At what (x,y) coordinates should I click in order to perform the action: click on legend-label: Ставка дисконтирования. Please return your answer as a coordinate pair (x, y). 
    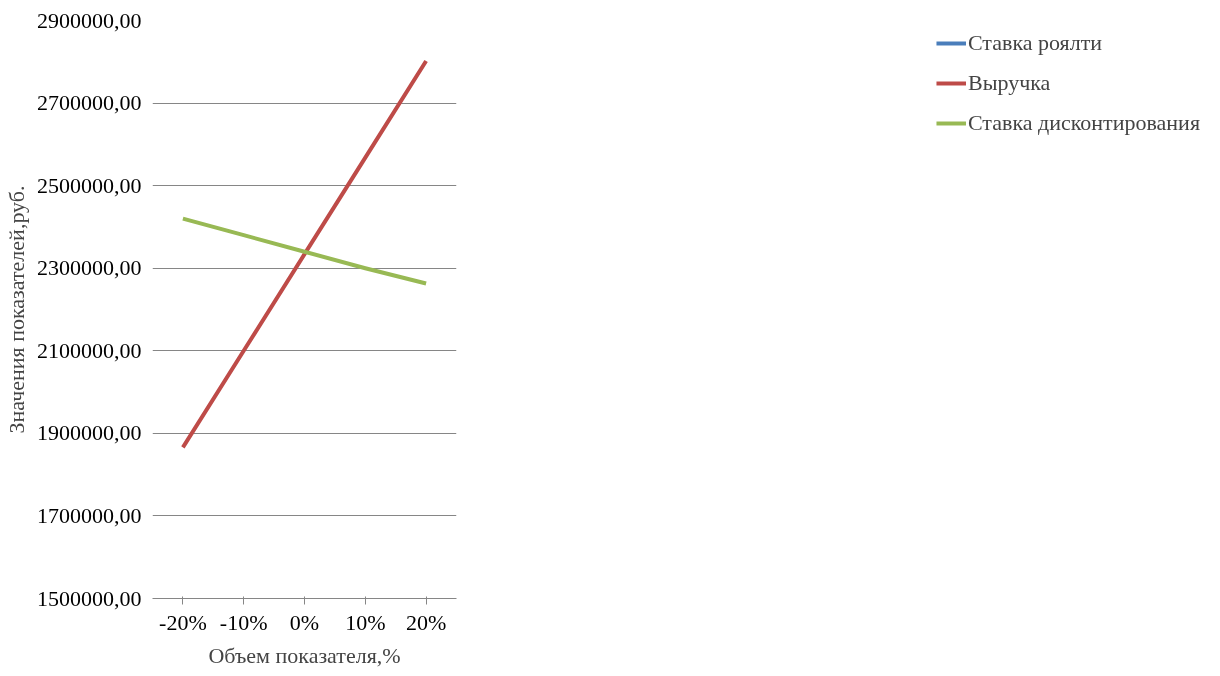
    Looking at the image, I should click on (1083, 123).